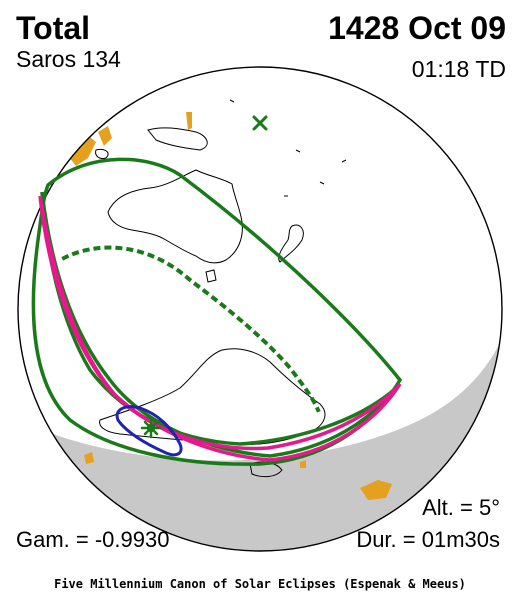 This screenshot has height=600, width=520. What do you see at coordinates (288, 148) in the screenshot?
I see `pacific-islands` at bounding box center [288, 148].